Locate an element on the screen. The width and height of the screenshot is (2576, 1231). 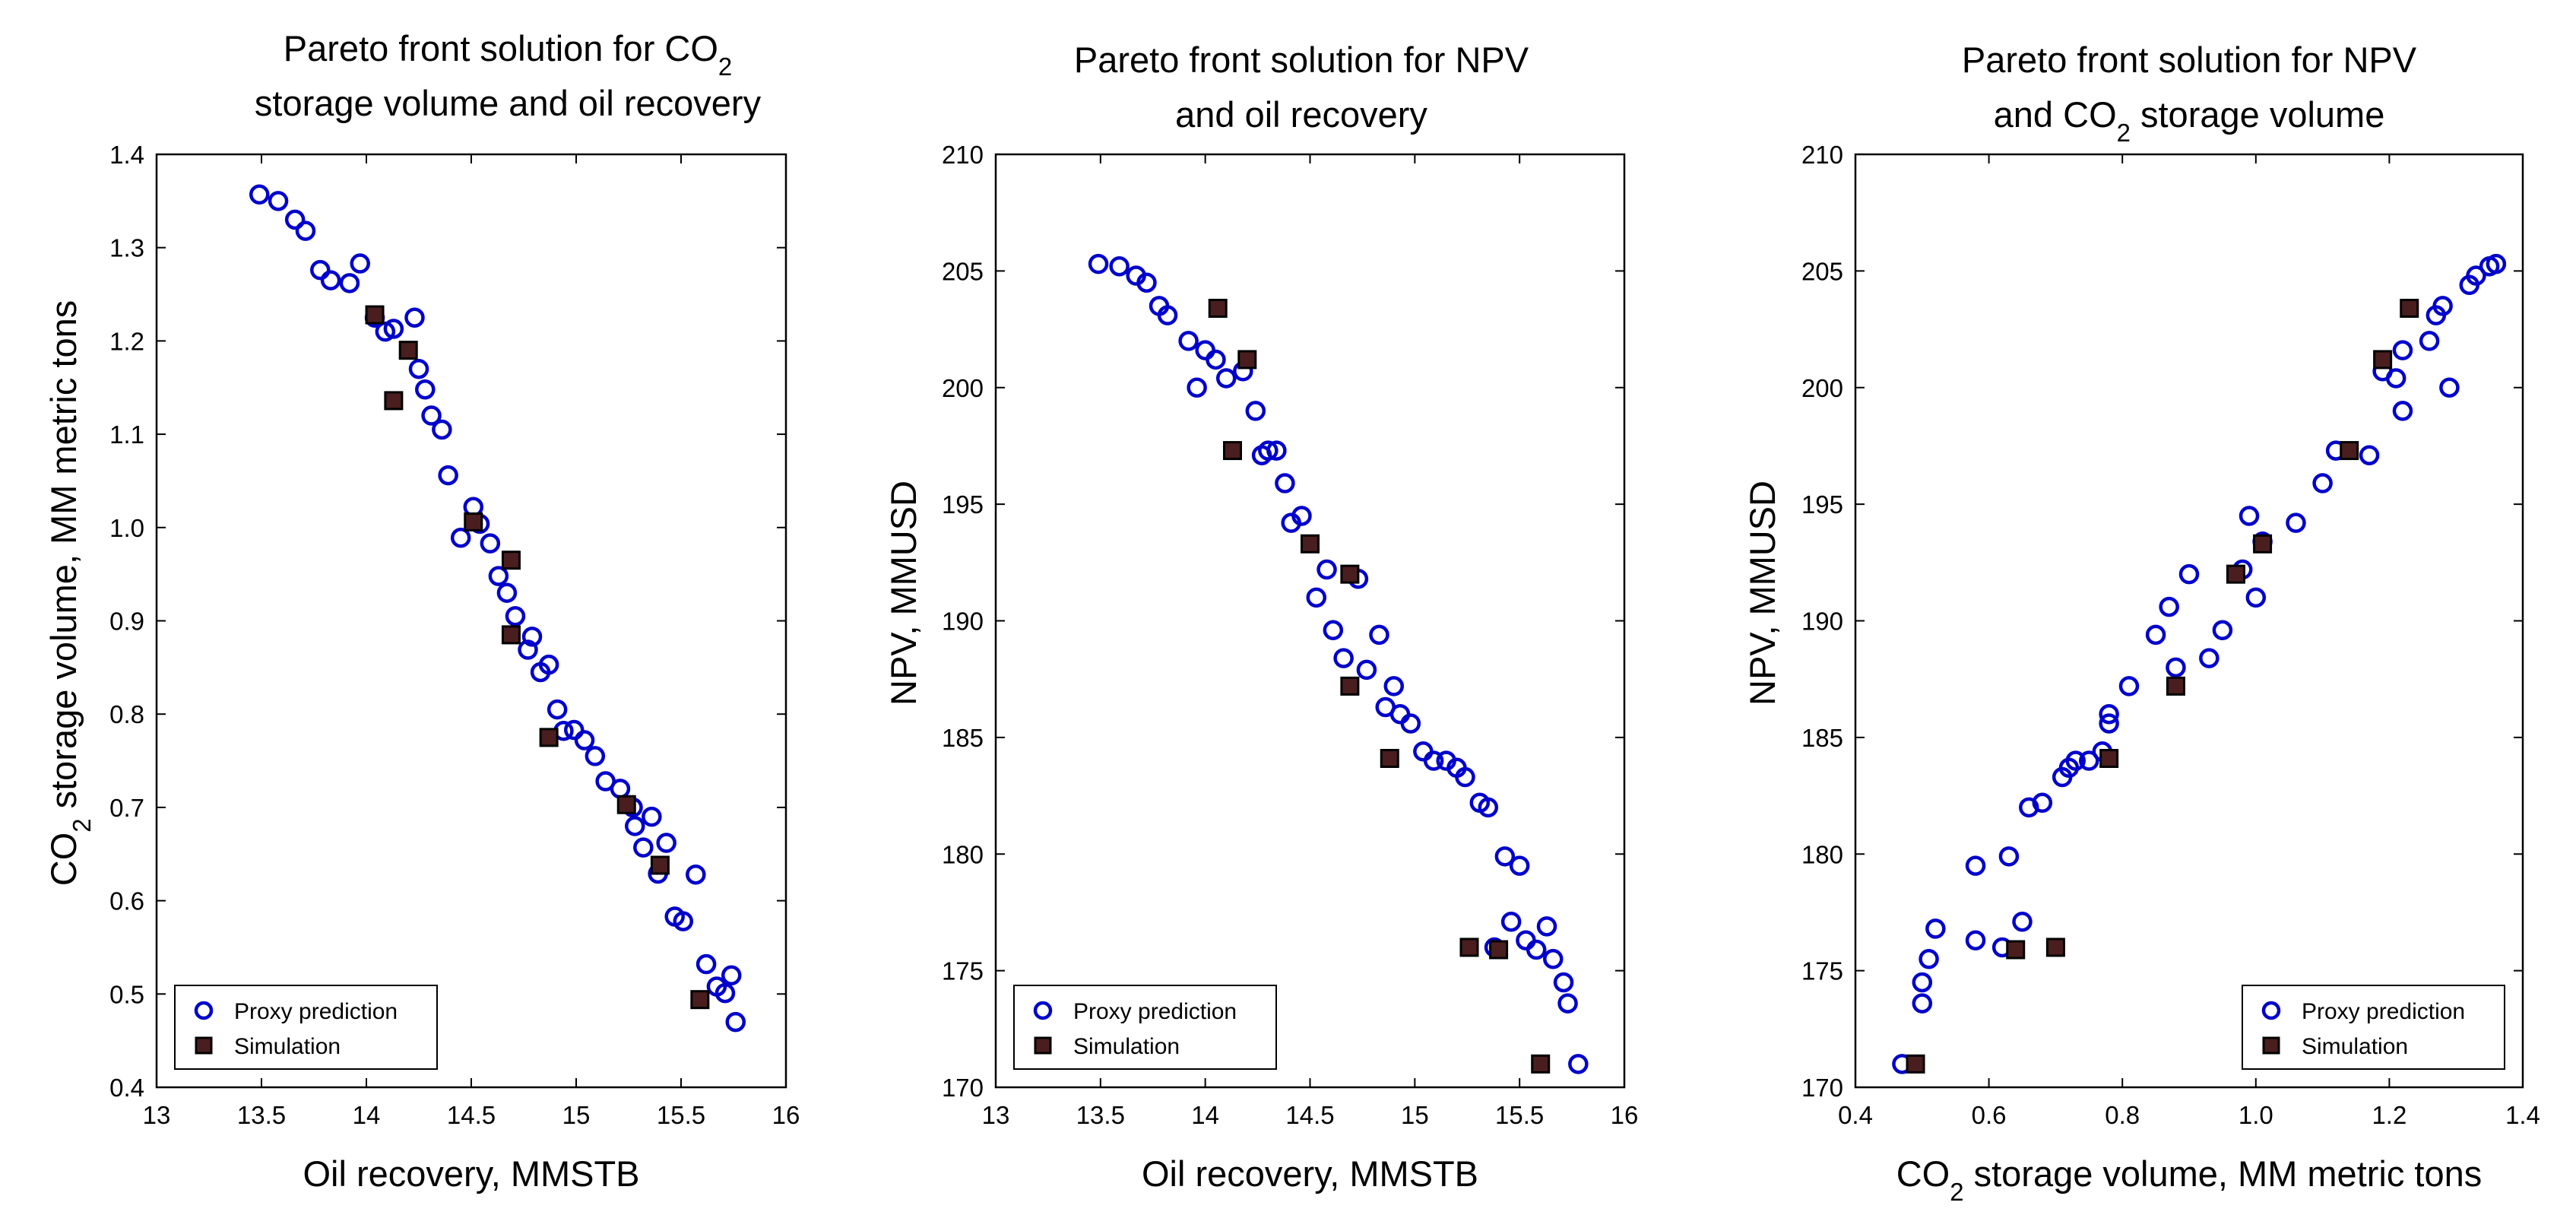
x-tick-label: 13.5 is located at coordinates (261, 1115).